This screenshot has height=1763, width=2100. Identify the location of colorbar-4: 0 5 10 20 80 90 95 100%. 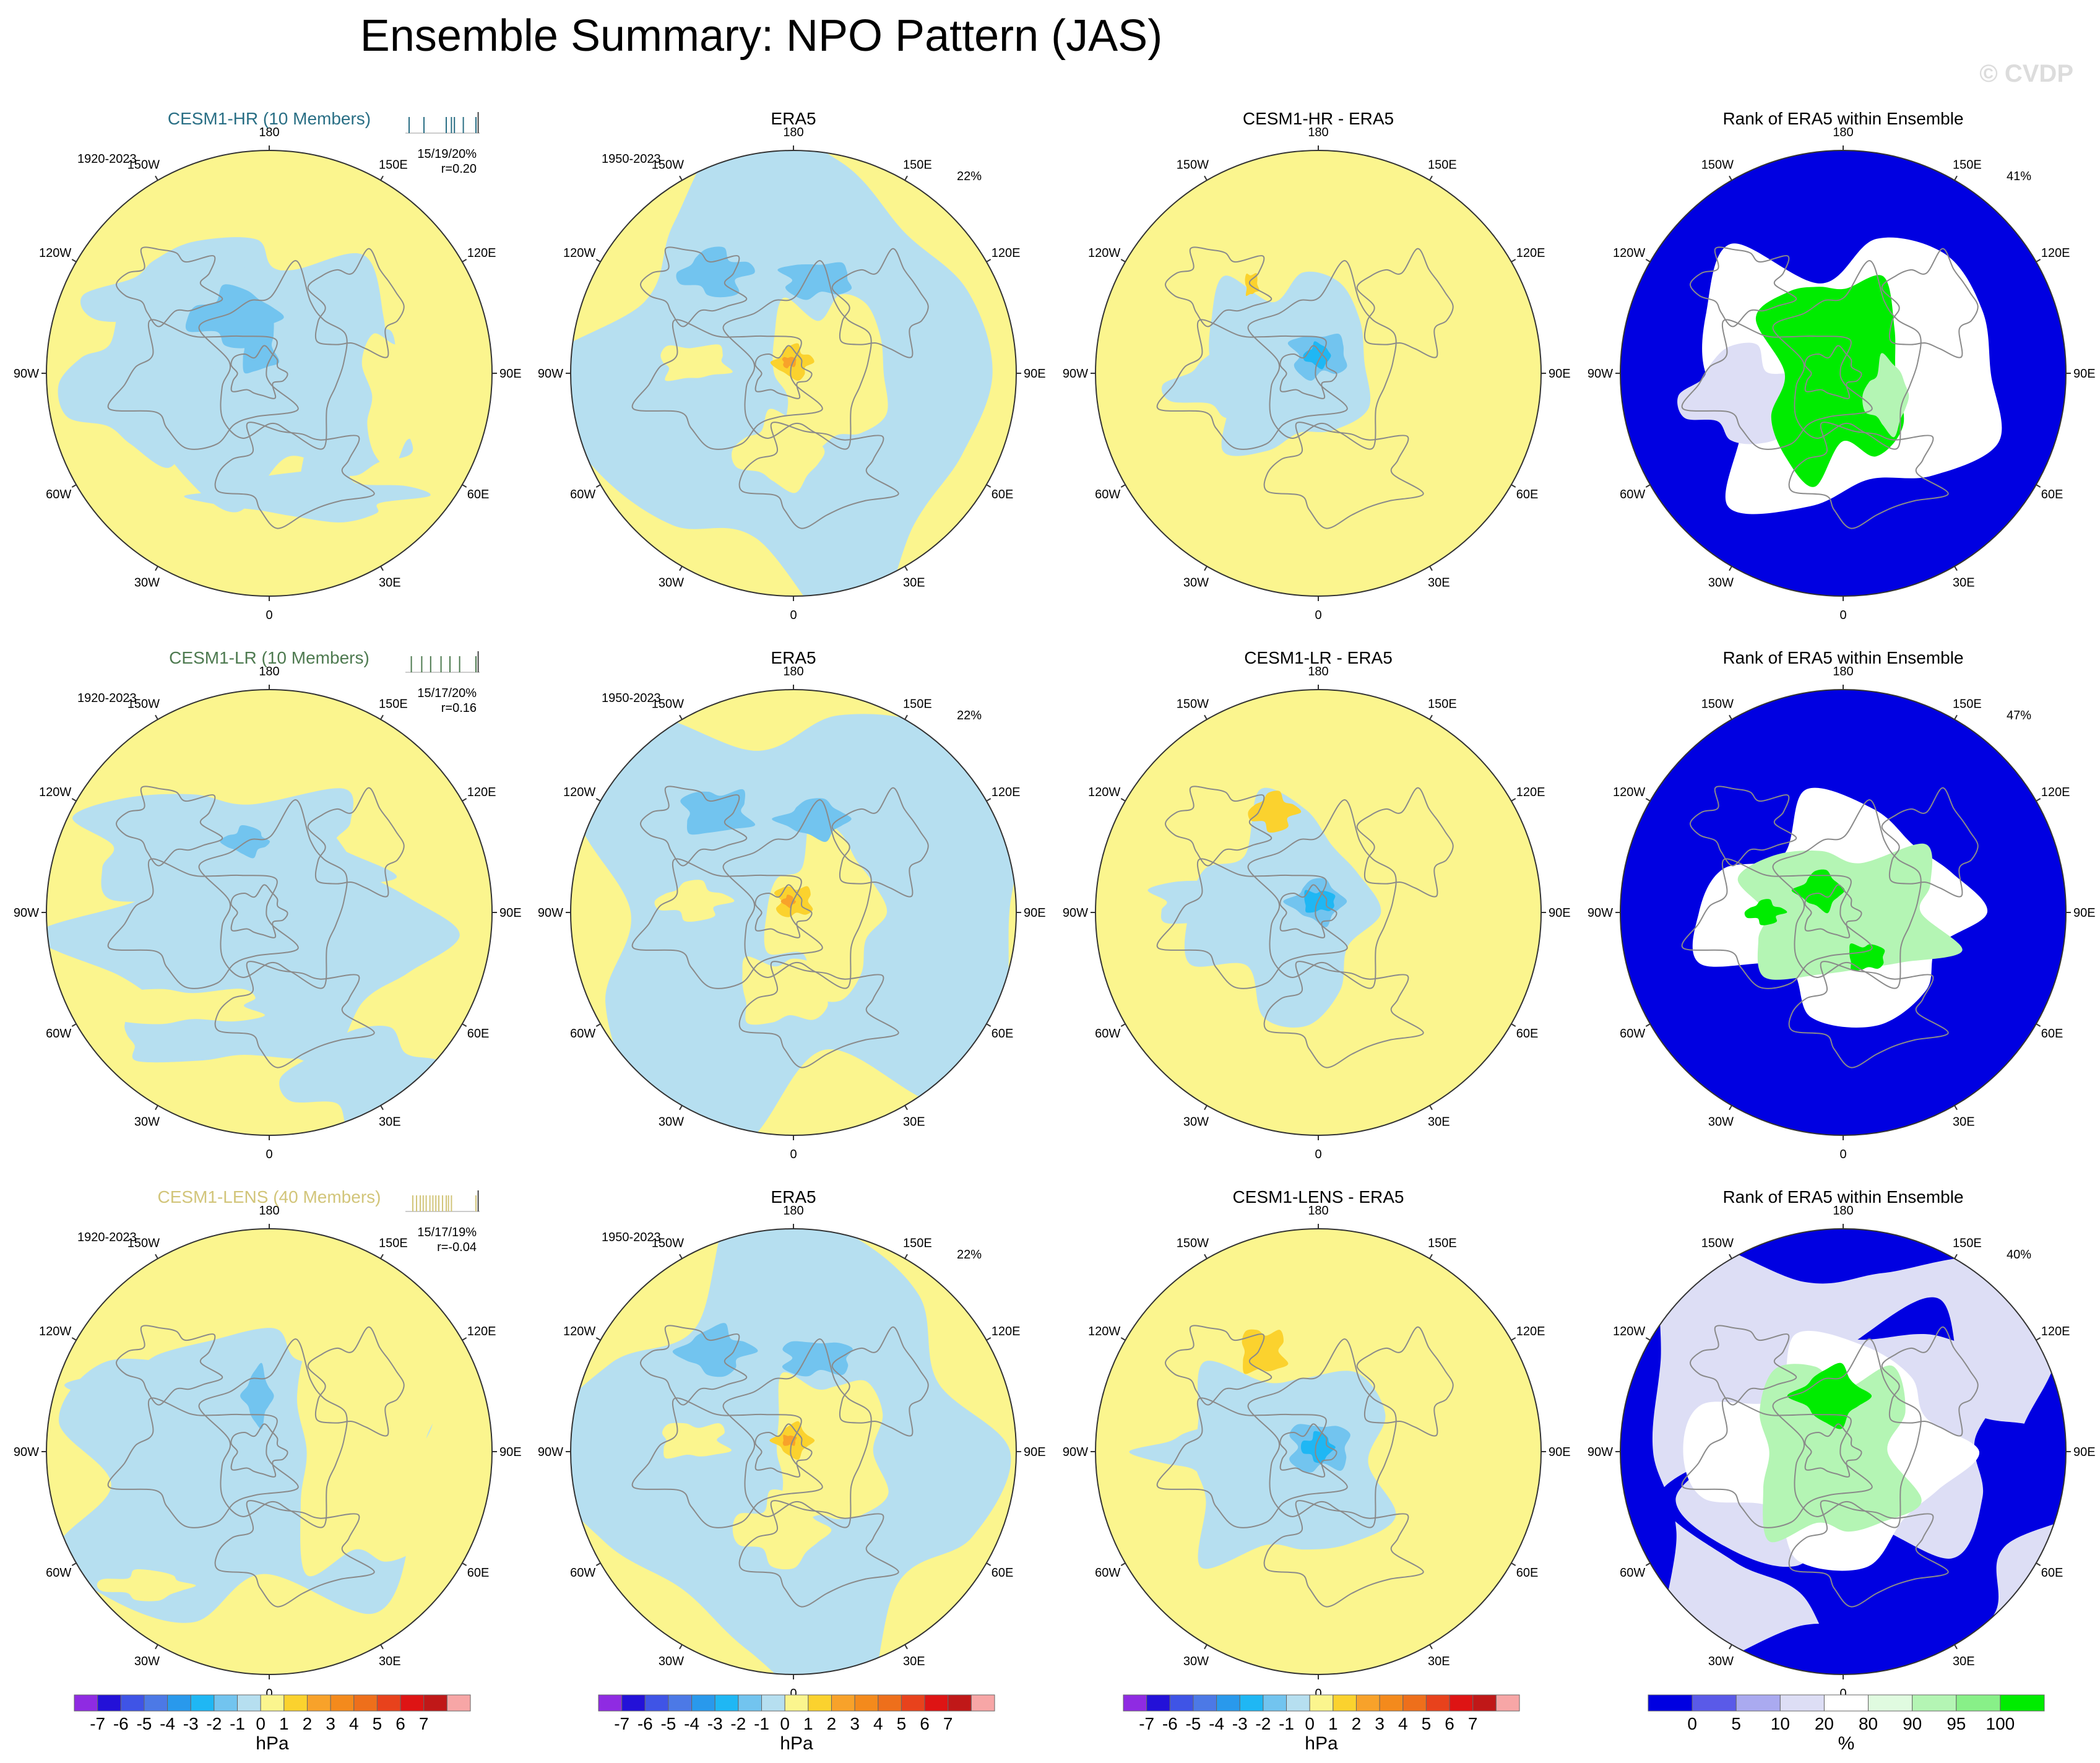
(1846, 1724).